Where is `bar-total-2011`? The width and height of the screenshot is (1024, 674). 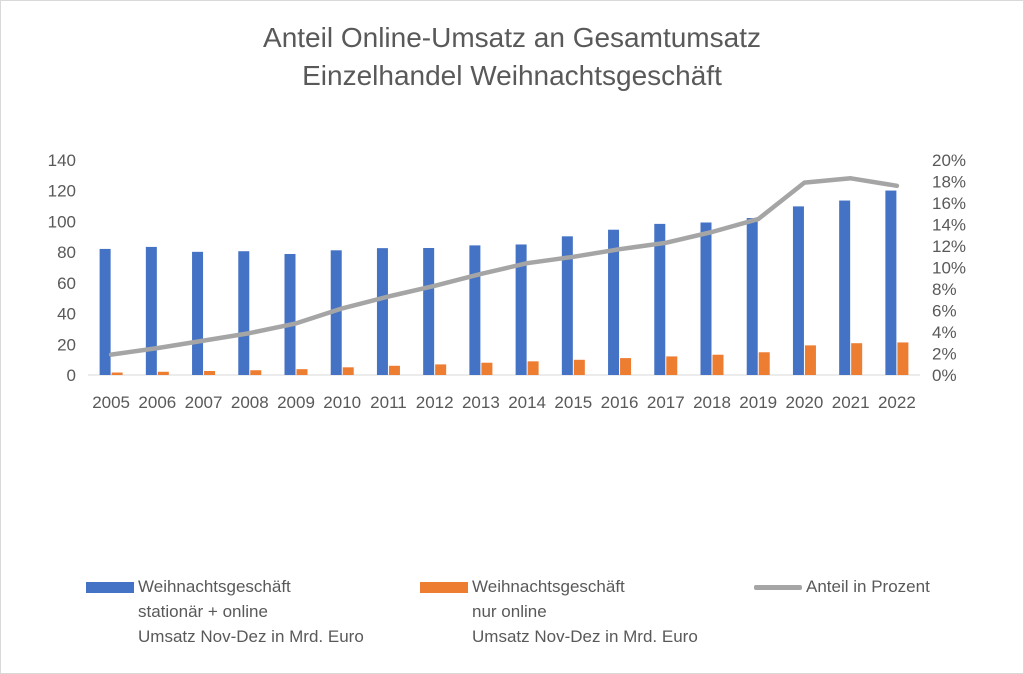 bar-total-2011 is located at coordinates (382, 311).